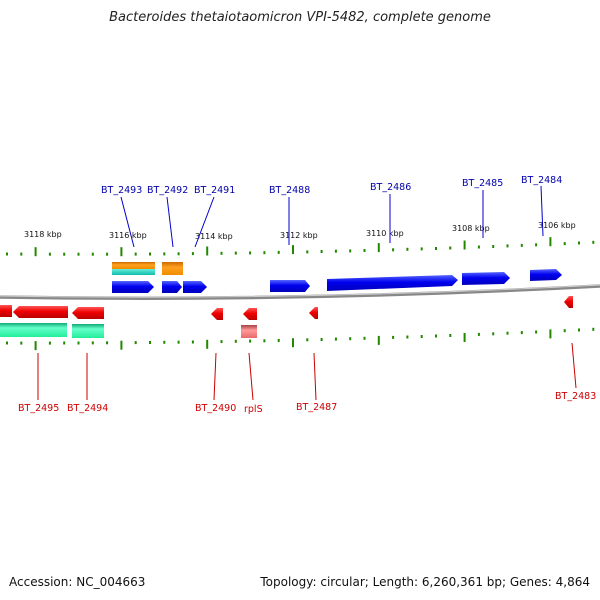  What do you see at coordinates (77, 582) in the screenshot?
I see `accession-text: Accession: NC_004663` at bounding box center [77, 582].